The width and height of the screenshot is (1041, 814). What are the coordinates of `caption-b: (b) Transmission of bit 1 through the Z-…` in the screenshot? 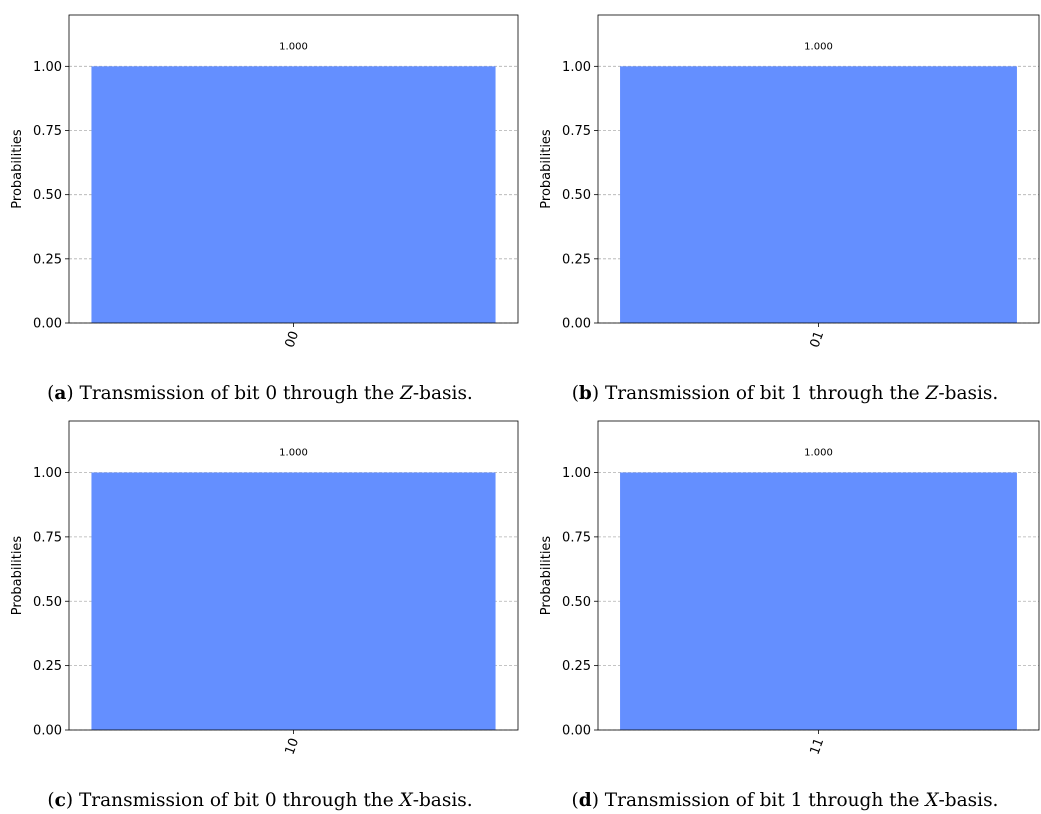 It's located at (785, 393).